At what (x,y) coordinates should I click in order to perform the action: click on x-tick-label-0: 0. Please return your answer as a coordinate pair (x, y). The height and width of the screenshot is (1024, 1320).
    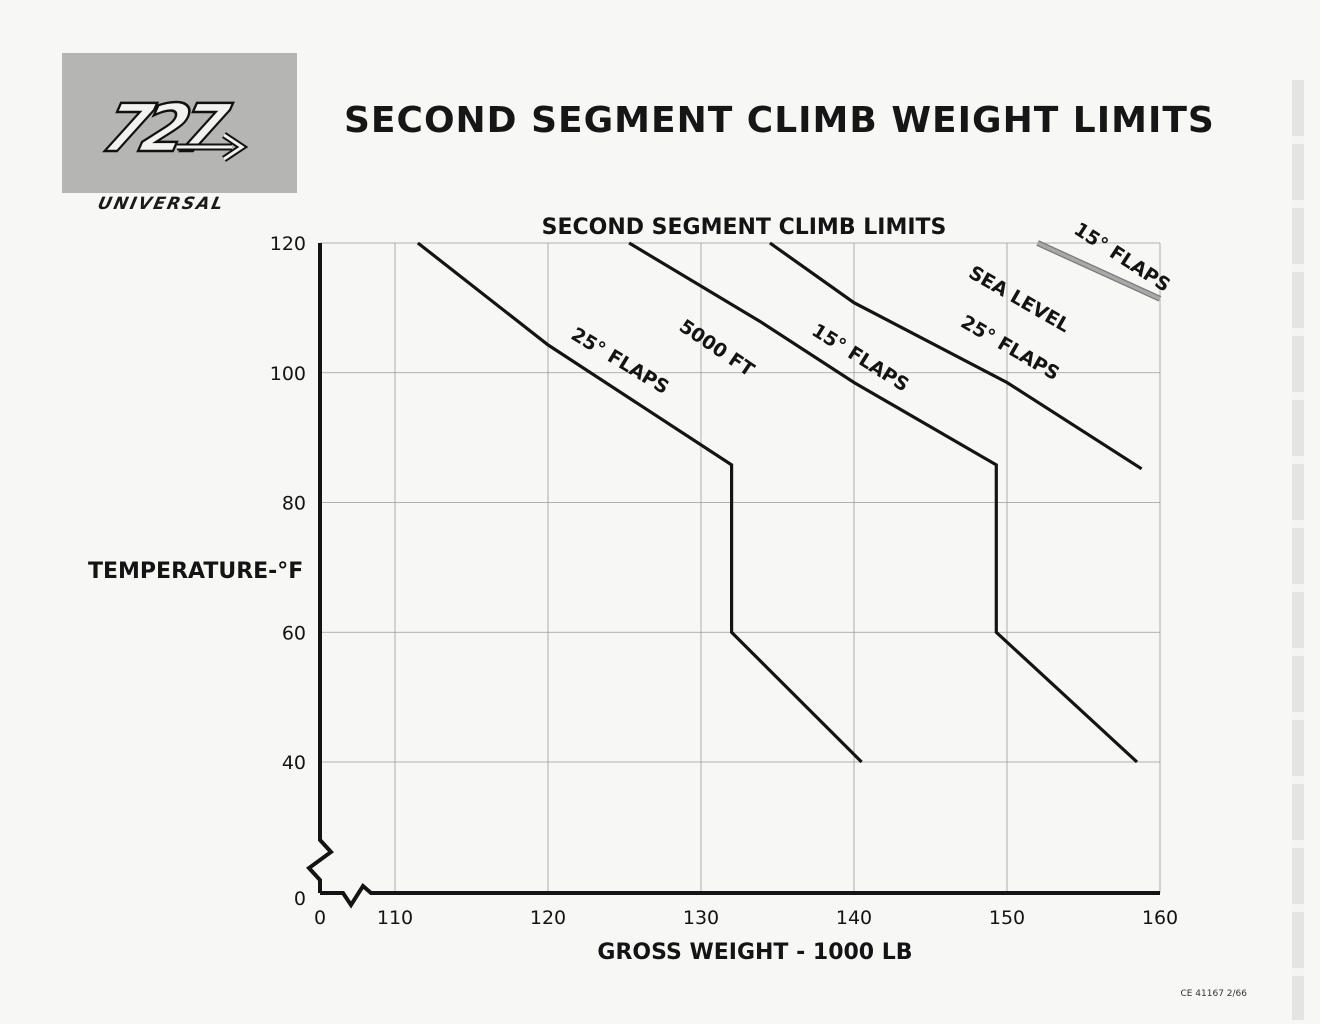
    Looking at the image, I should click on (320, 918).